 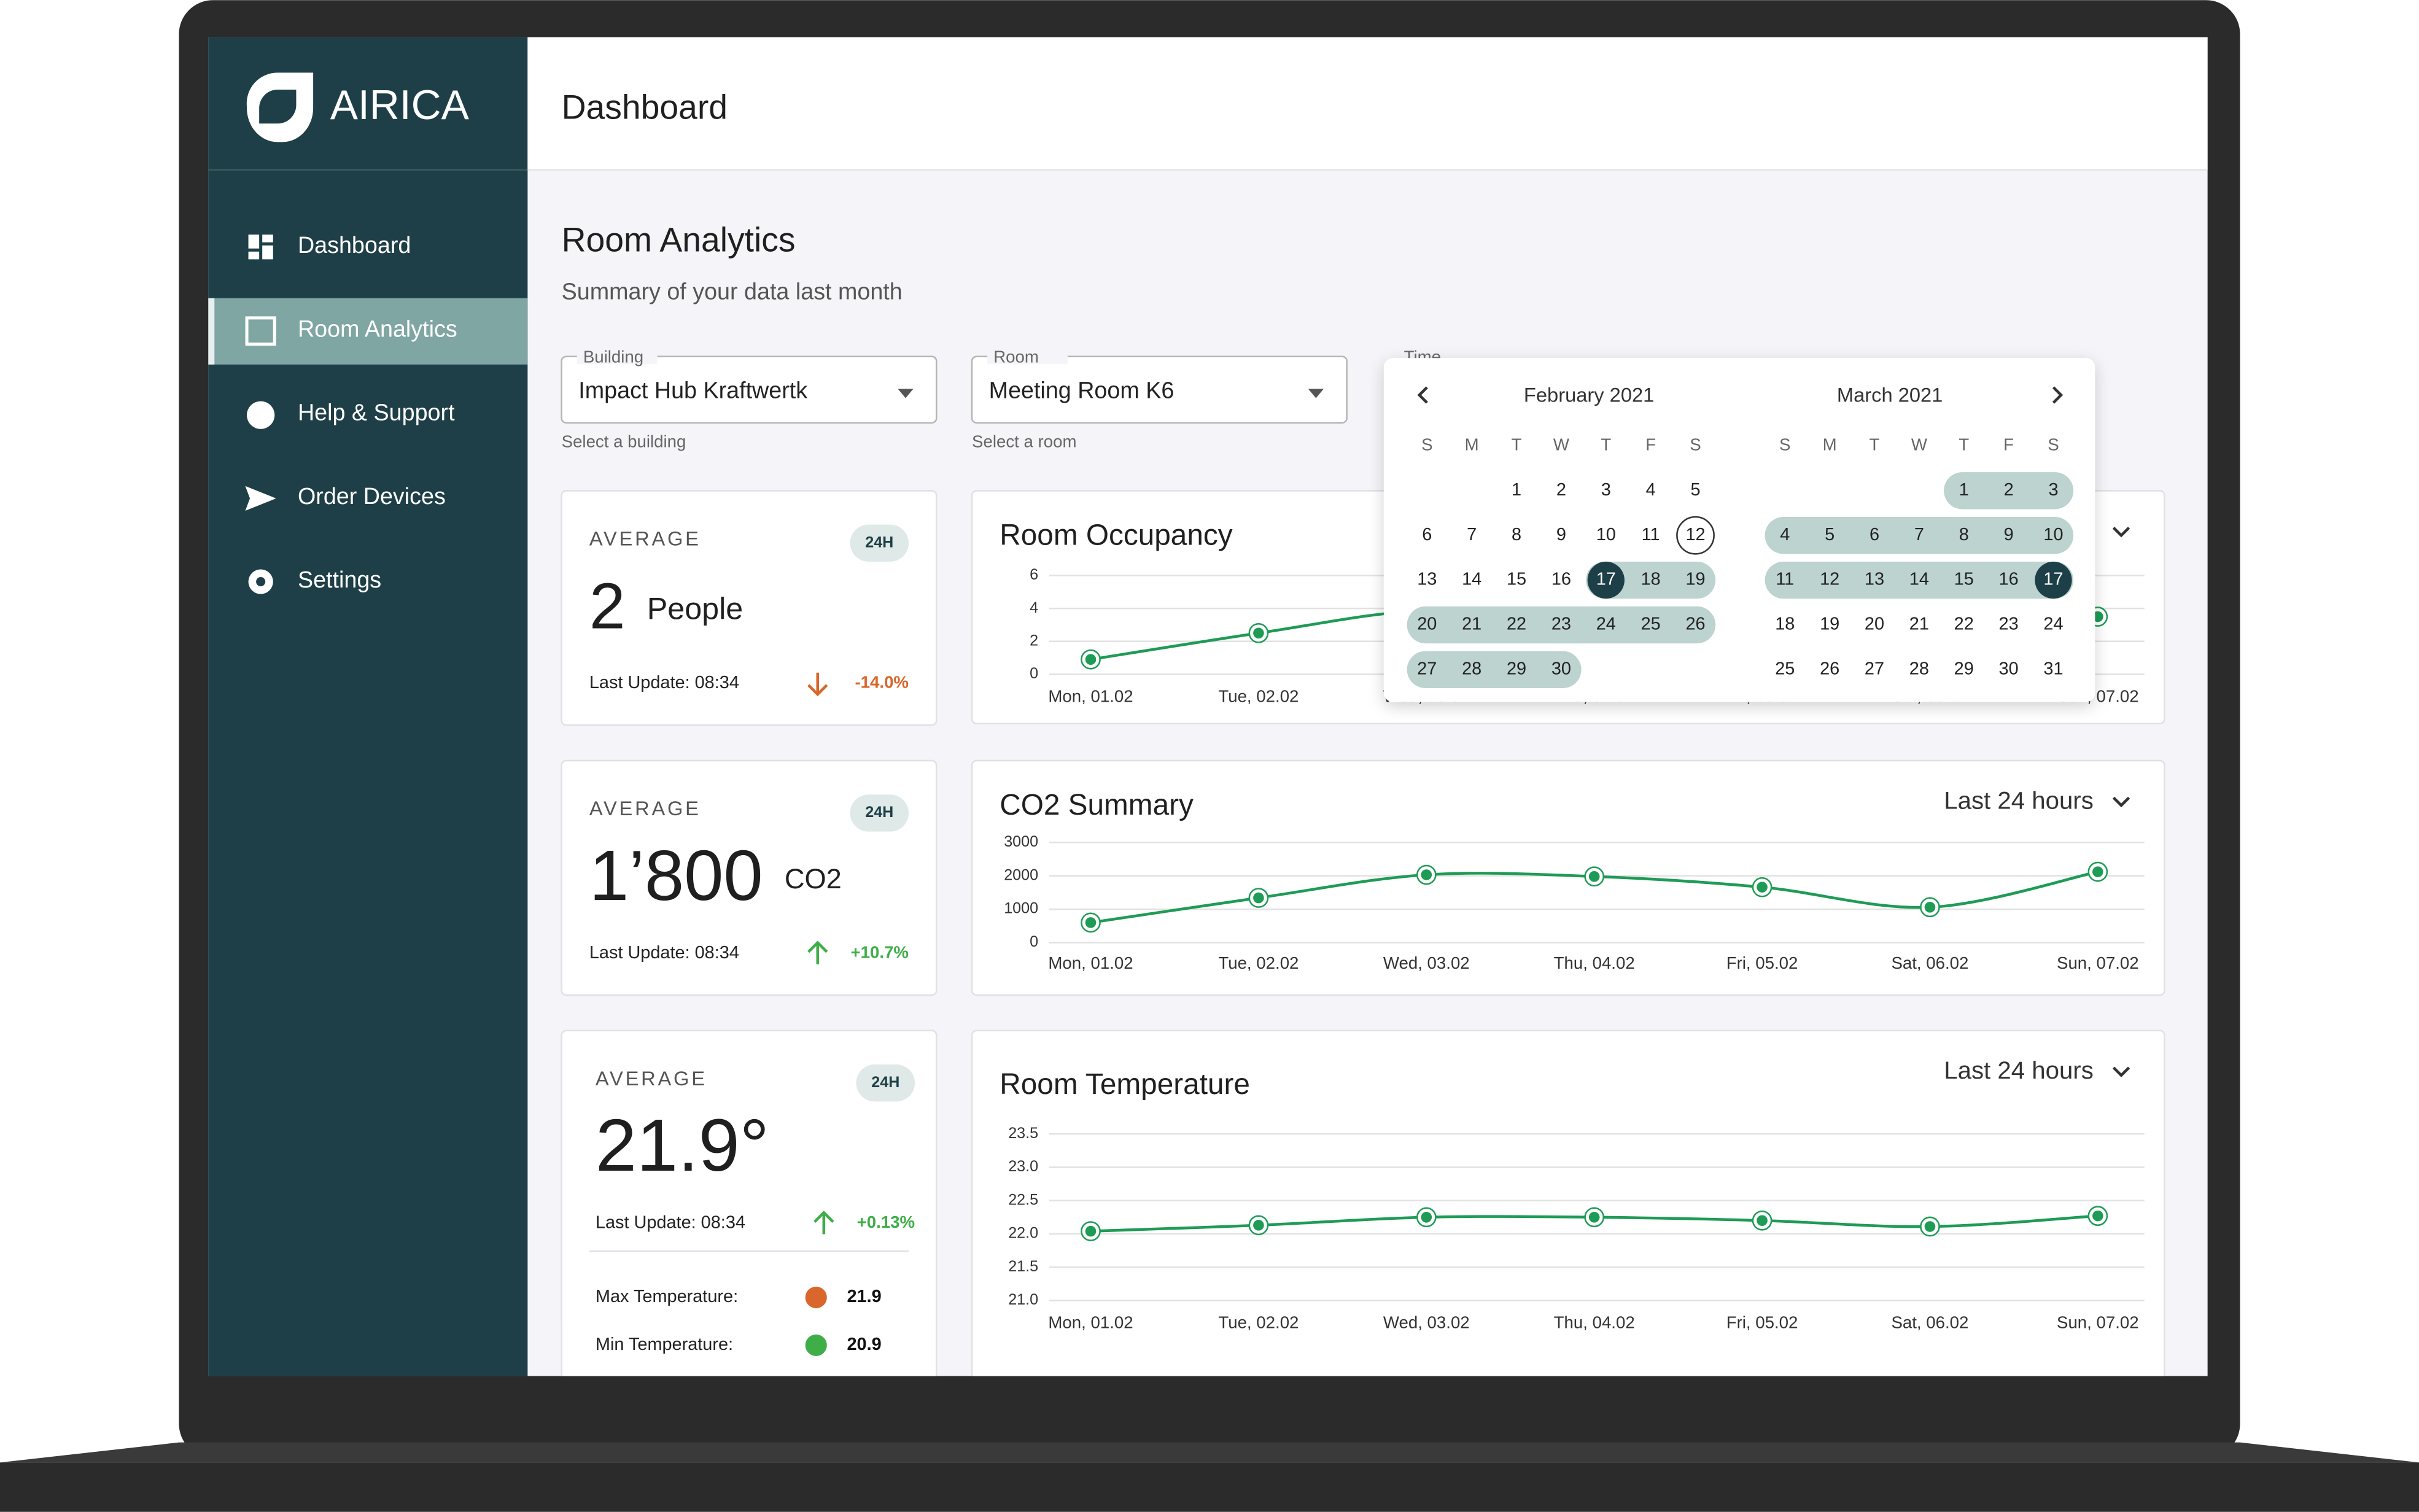 I want to click on data-point, so click(x=1426, y=874).